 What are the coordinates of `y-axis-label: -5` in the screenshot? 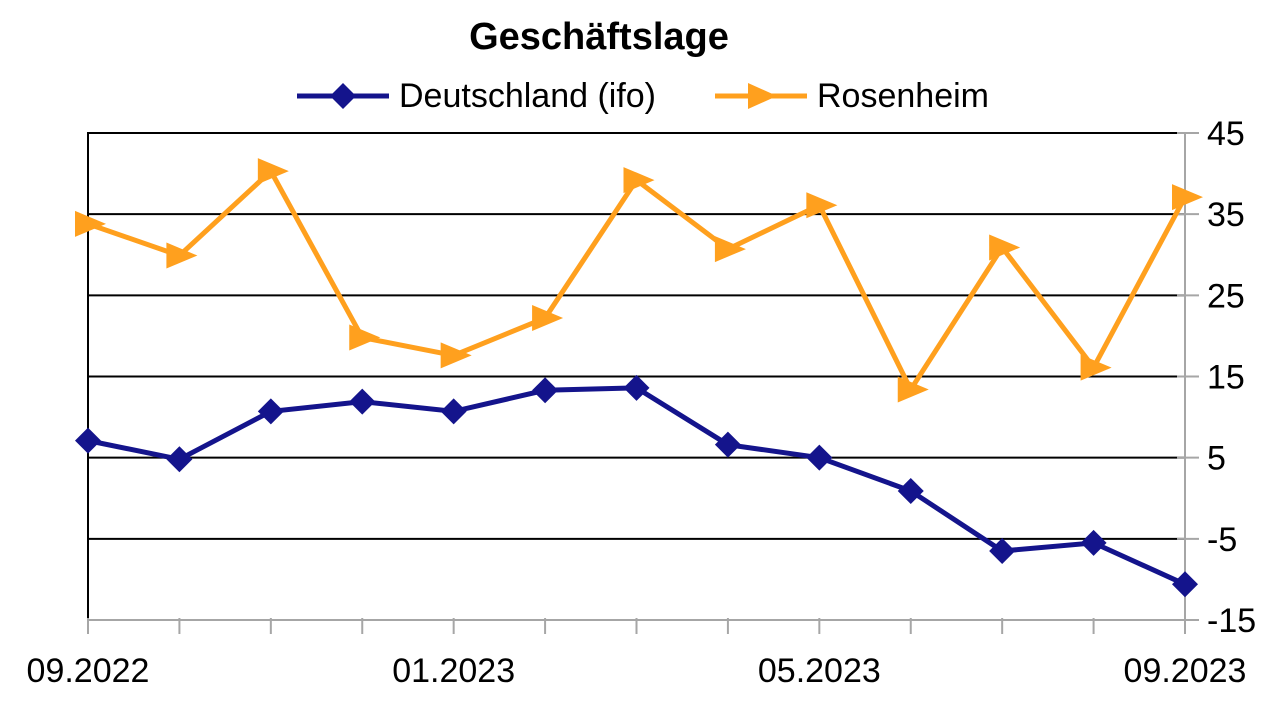 It's located at (1222, 540).